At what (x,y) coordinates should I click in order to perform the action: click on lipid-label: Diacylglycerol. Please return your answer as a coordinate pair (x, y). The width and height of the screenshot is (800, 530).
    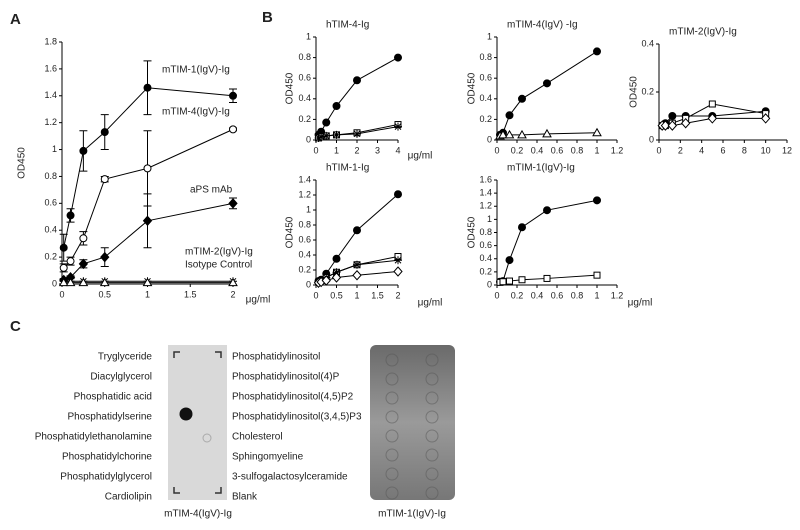
    Looking at the image, I should click on (121, 377).